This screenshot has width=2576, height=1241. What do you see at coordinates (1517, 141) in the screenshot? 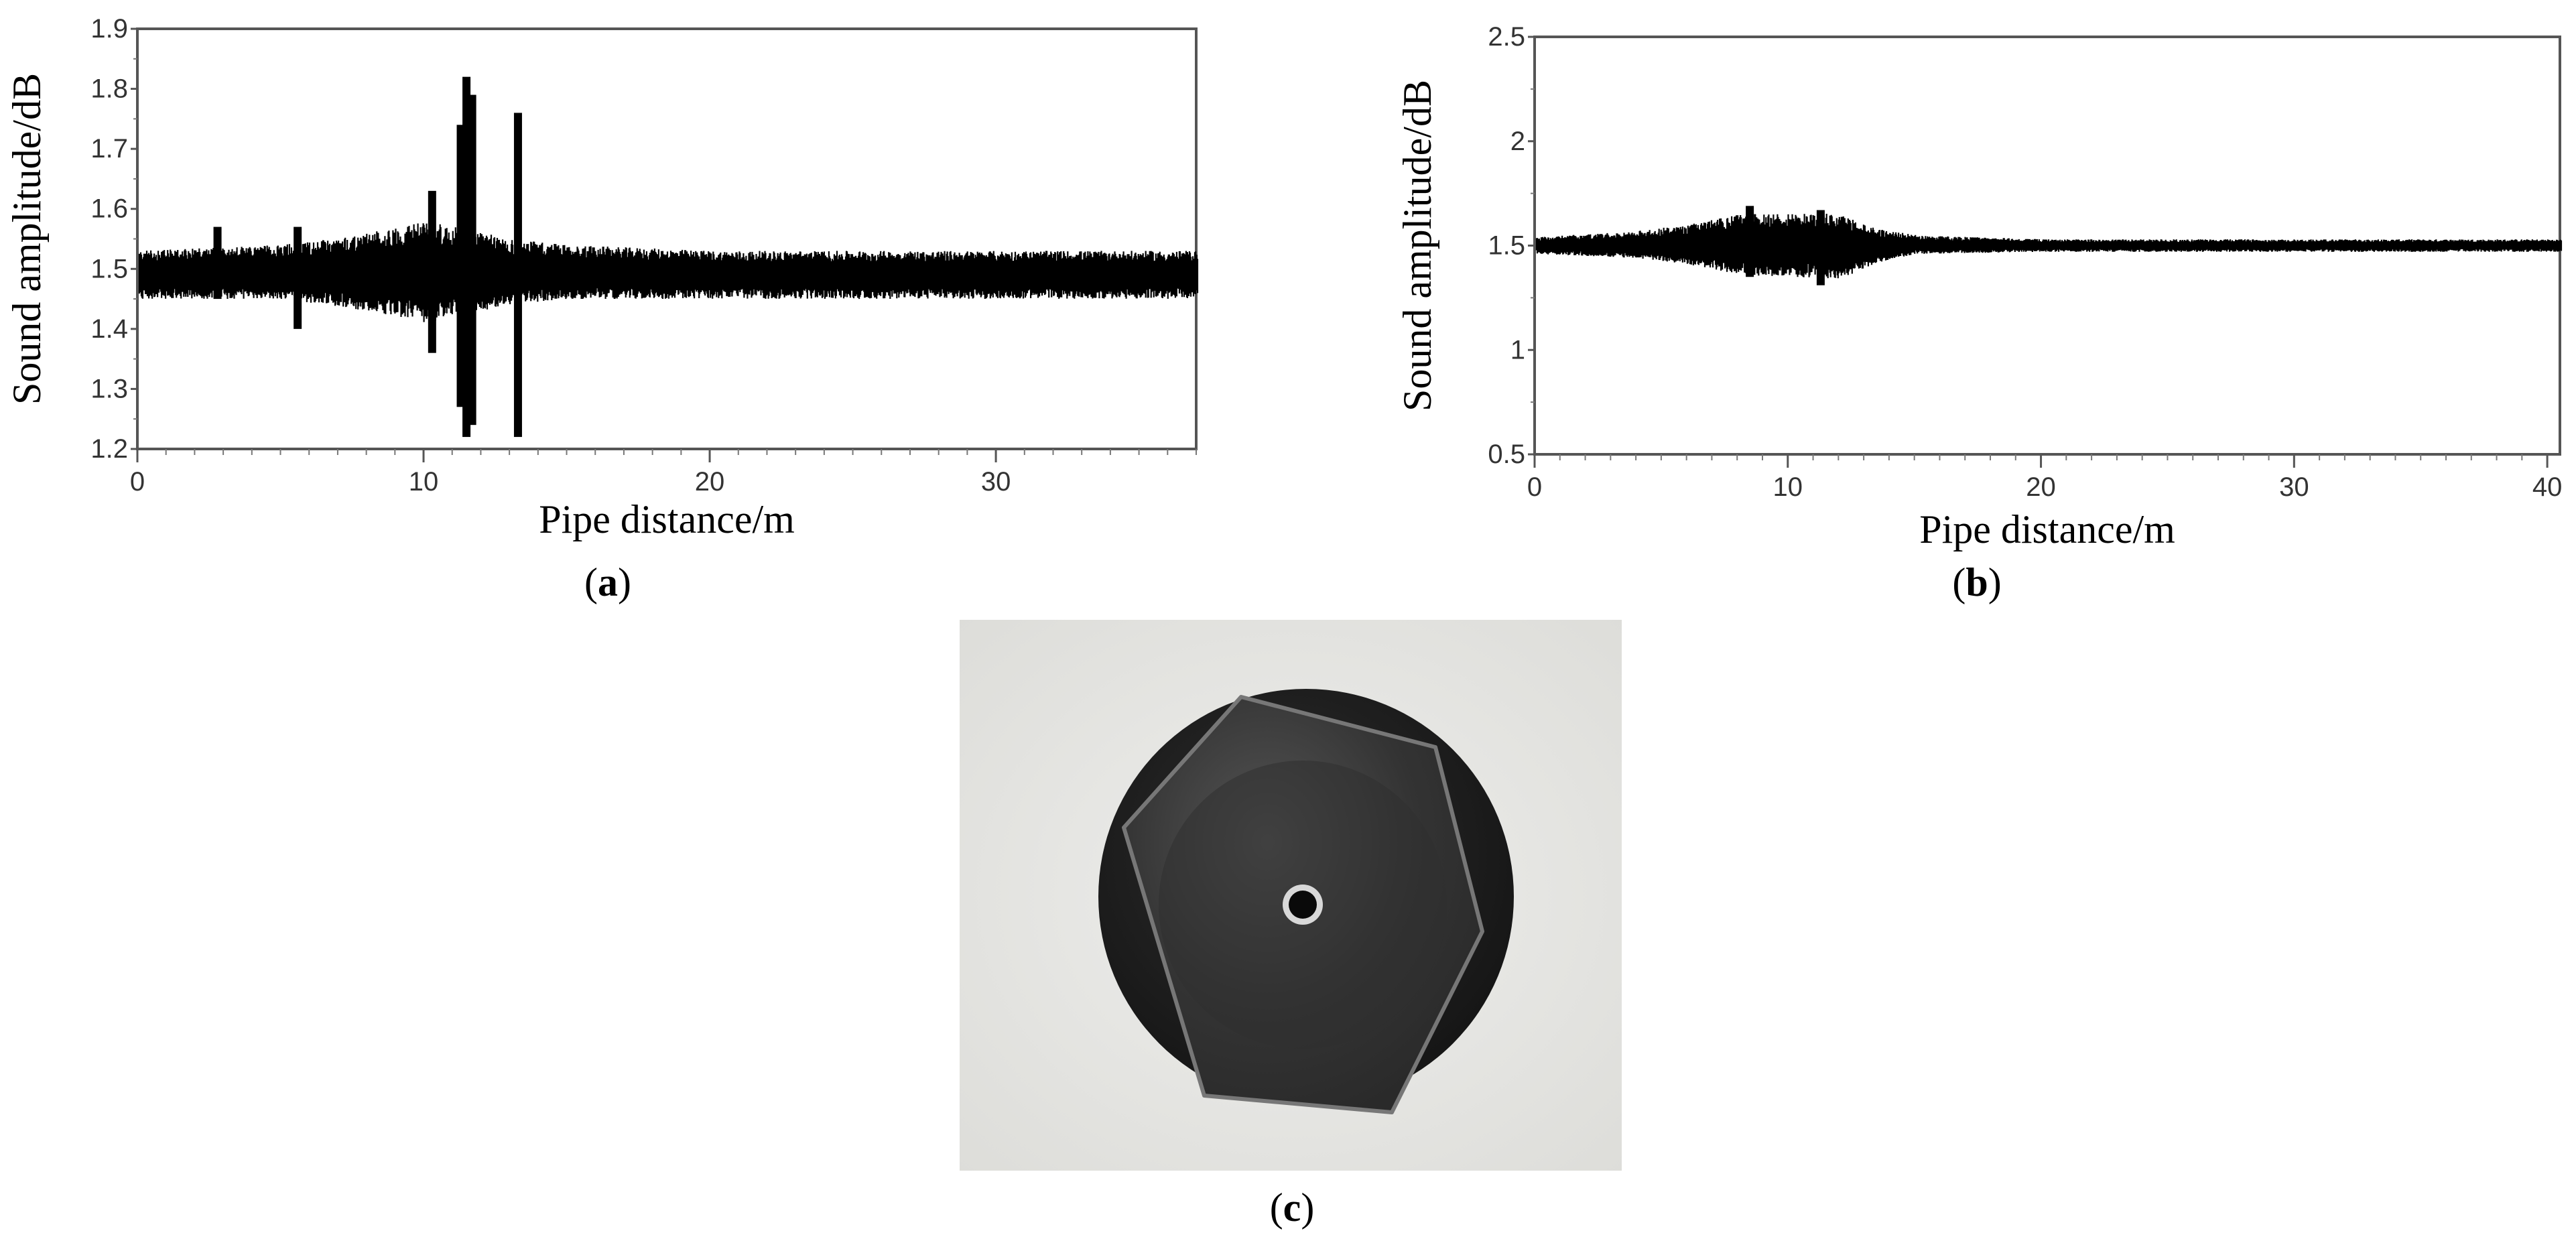
I see `y-tick-label: 2` at bounding box center [1517, 141].